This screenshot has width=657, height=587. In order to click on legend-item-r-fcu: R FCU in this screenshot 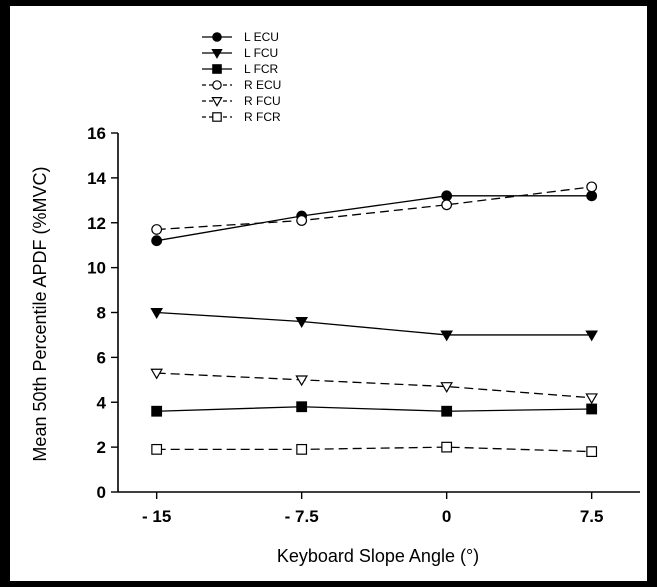, I will do `click(241, 101)`.